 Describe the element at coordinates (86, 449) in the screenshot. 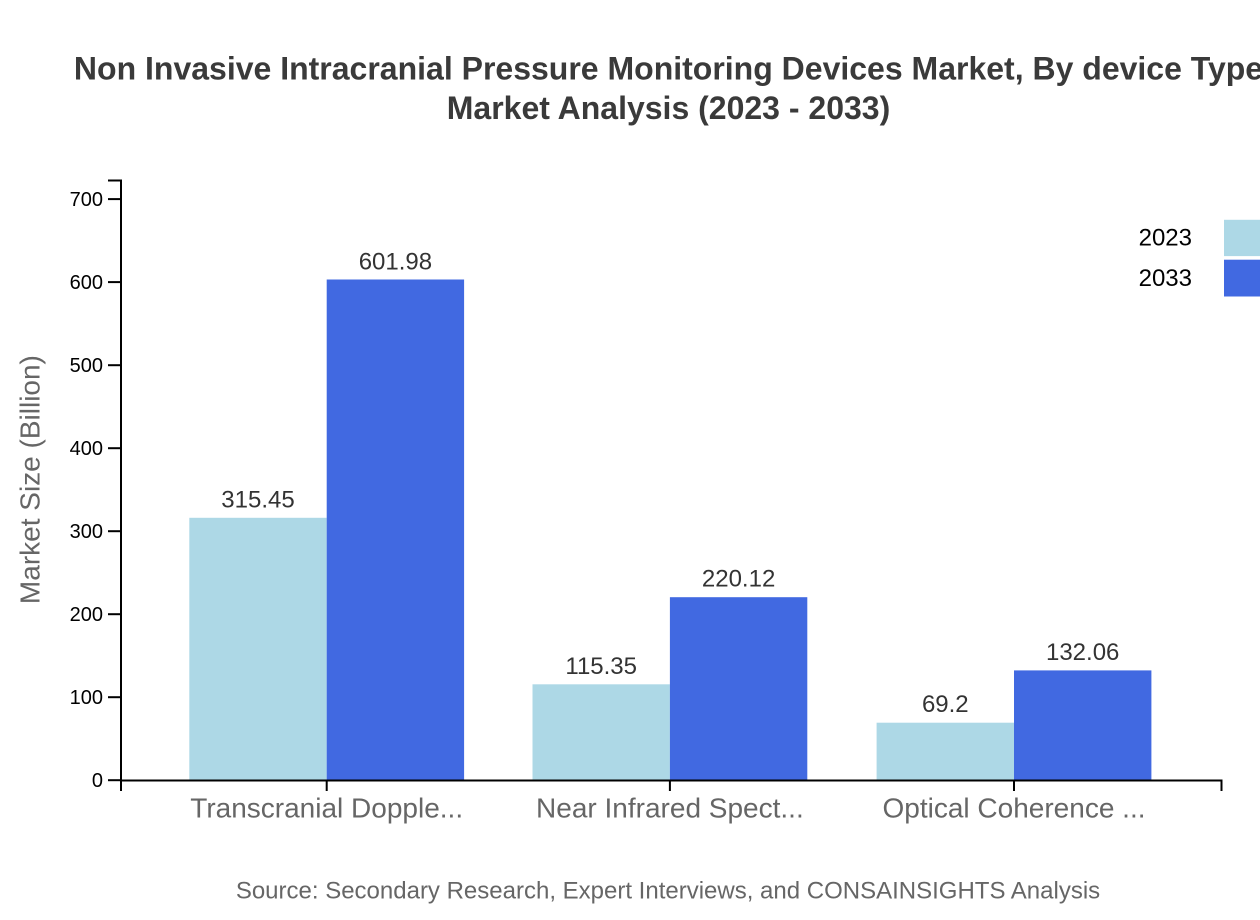

I see `svg-text: 400` at that location.